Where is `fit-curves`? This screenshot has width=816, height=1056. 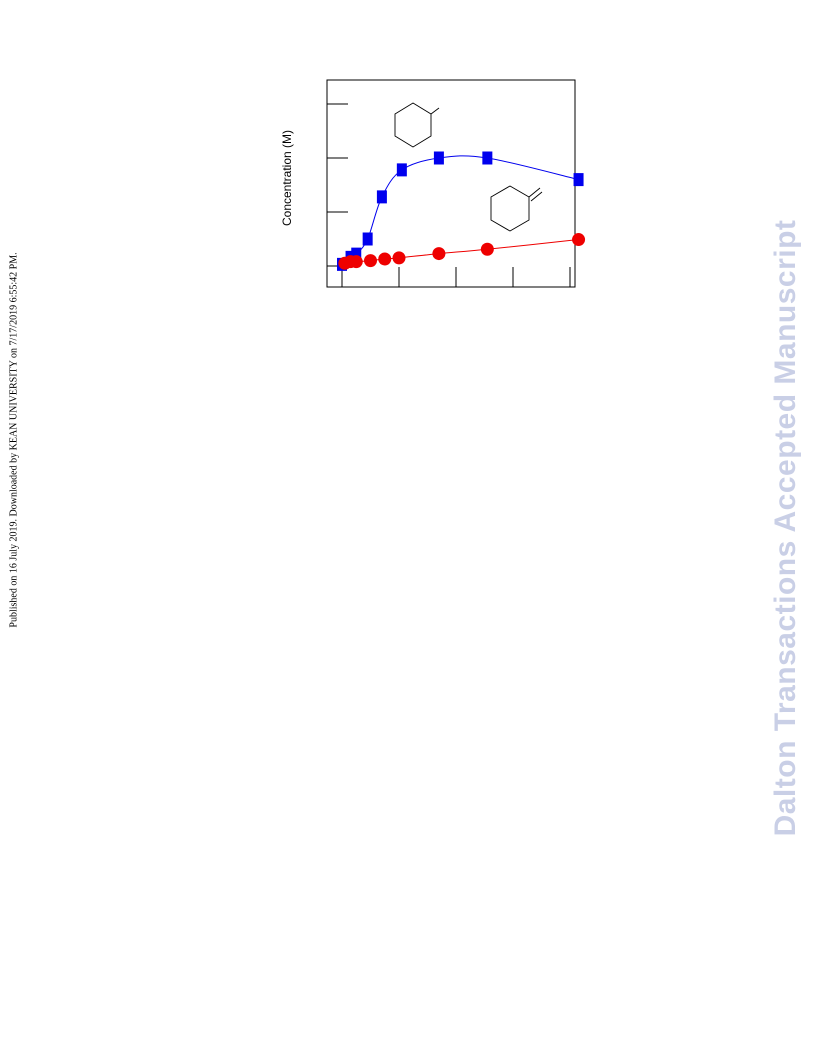 fit-curves is located at coordinates (460, 210).